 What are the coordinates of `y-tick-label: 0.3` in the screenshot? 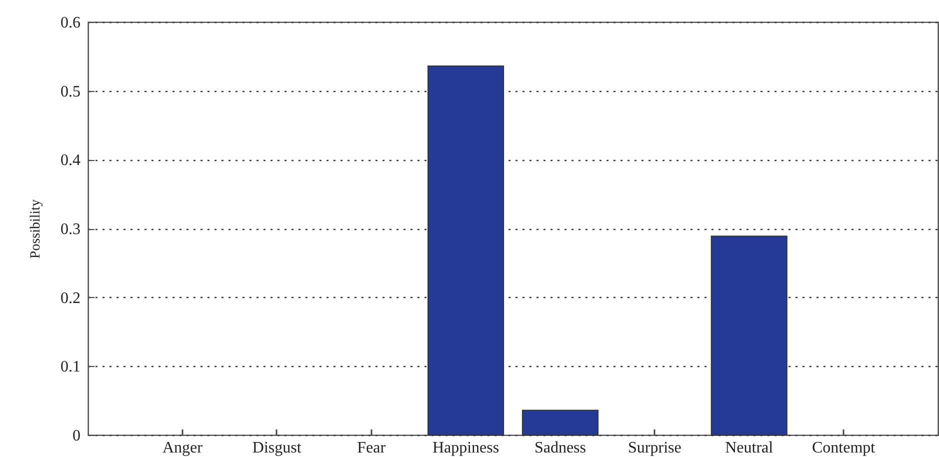 It's located at (70, 229).